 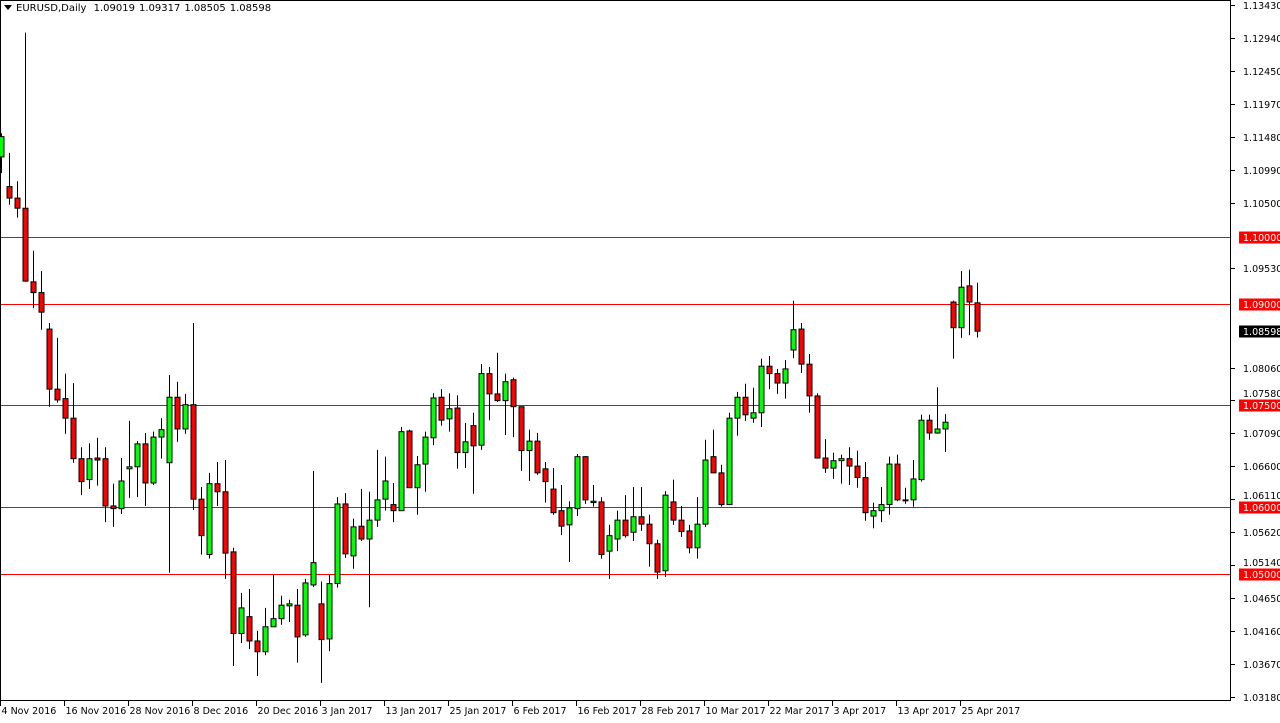 What do you see at coordinates (8, 7) in the screenshot?
I see `dropdown-triangle-icon` at bounding box center [8, 7].